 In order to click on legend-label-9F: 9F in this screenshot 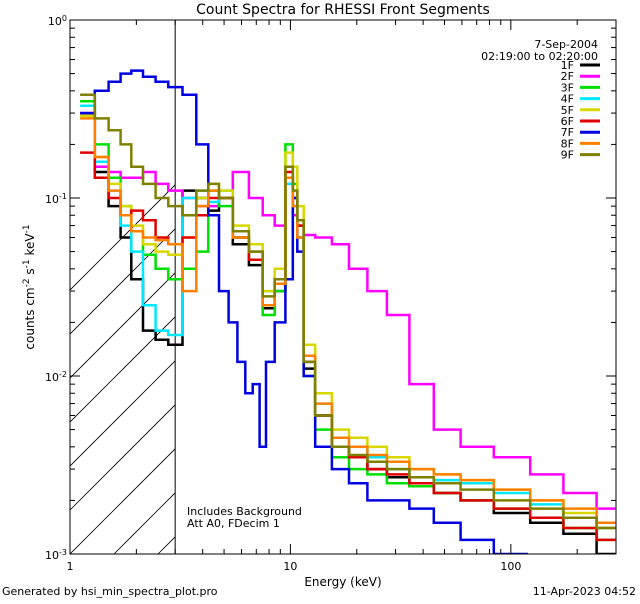, I will do `click(567, 155)`.